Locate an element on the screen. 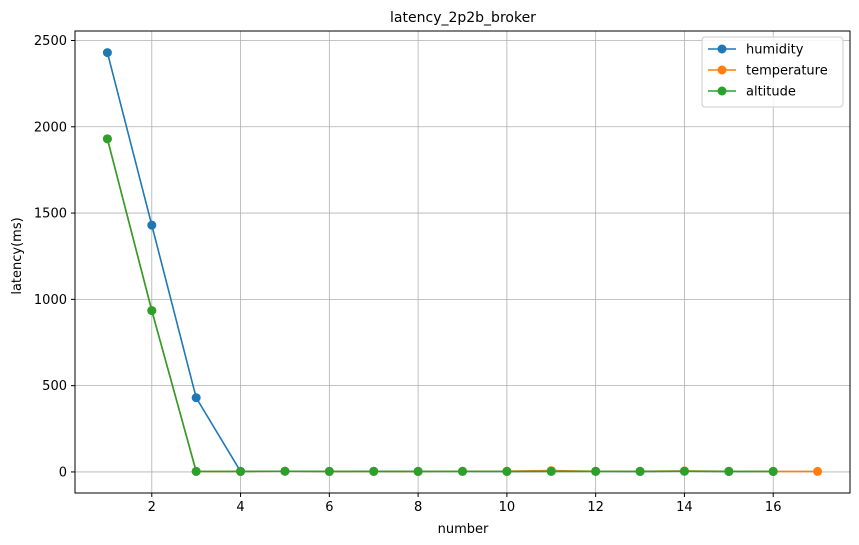 The height and width of the screenshot is (545, 859). x-tick-label: 12 is located at coordinates (595, 507).